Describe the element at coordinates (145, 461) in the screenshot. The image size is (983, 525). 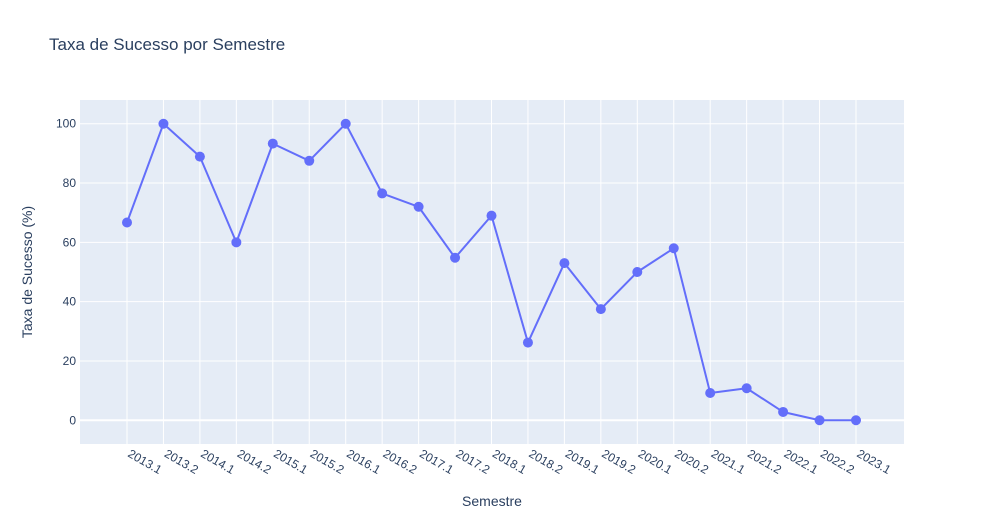
I see `x-tick-label: 2013.1` at that location.